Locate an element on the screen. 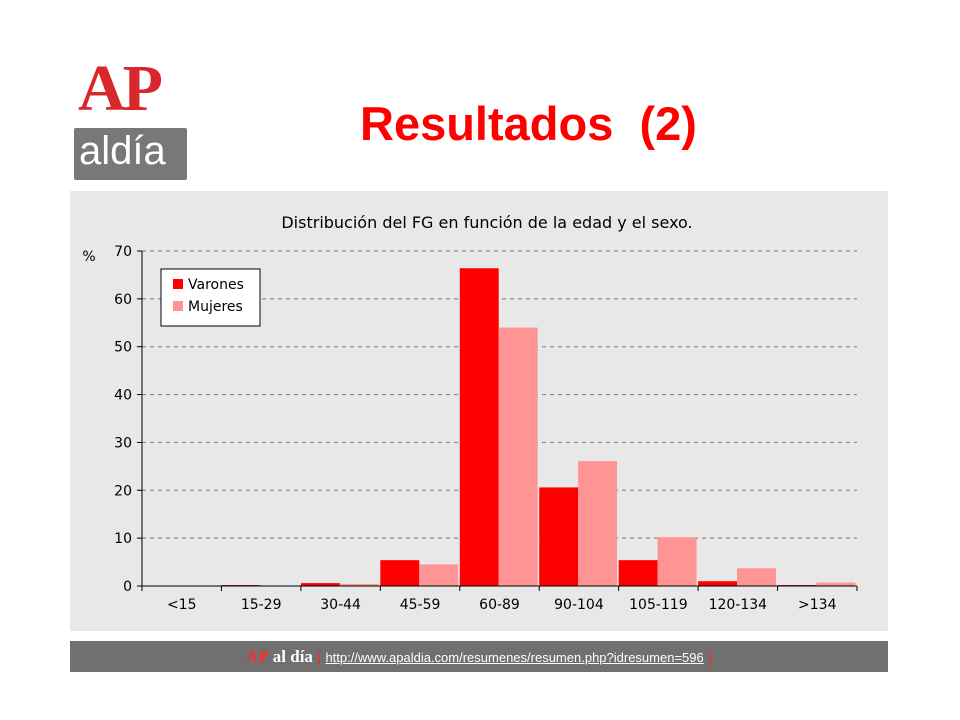 Image resolution: width=960 pixels, height=720 pixels. legend-swatch-mujeres is located at coordinates (178, 306).